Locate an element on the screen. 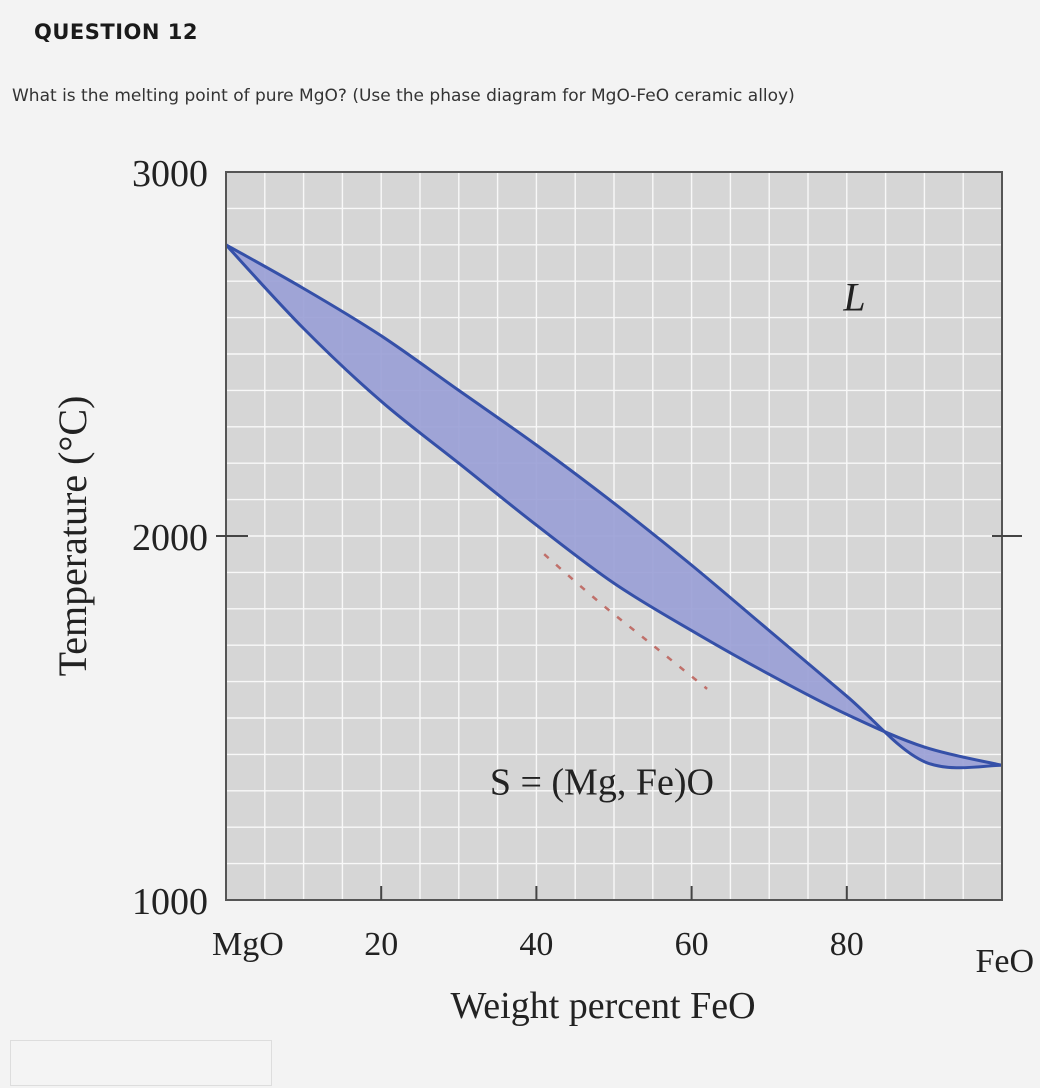  question-title: QUESTION 12 is located at coordinates (116, 32).